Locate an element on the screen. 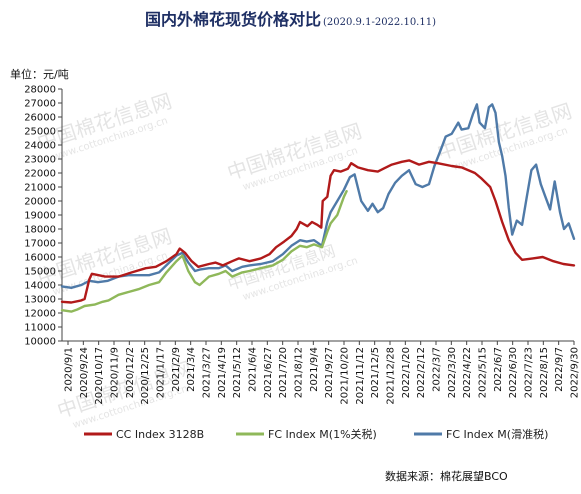 This screenshot has height=494, width=581. y-tick-label: 23000 is located at coordinates (40, 160).